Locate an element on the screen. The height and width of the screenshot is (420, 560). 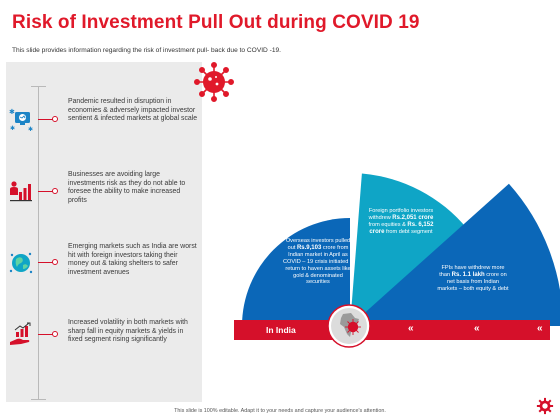
timeline-cap-bottom is located at coordinates (38, 399).